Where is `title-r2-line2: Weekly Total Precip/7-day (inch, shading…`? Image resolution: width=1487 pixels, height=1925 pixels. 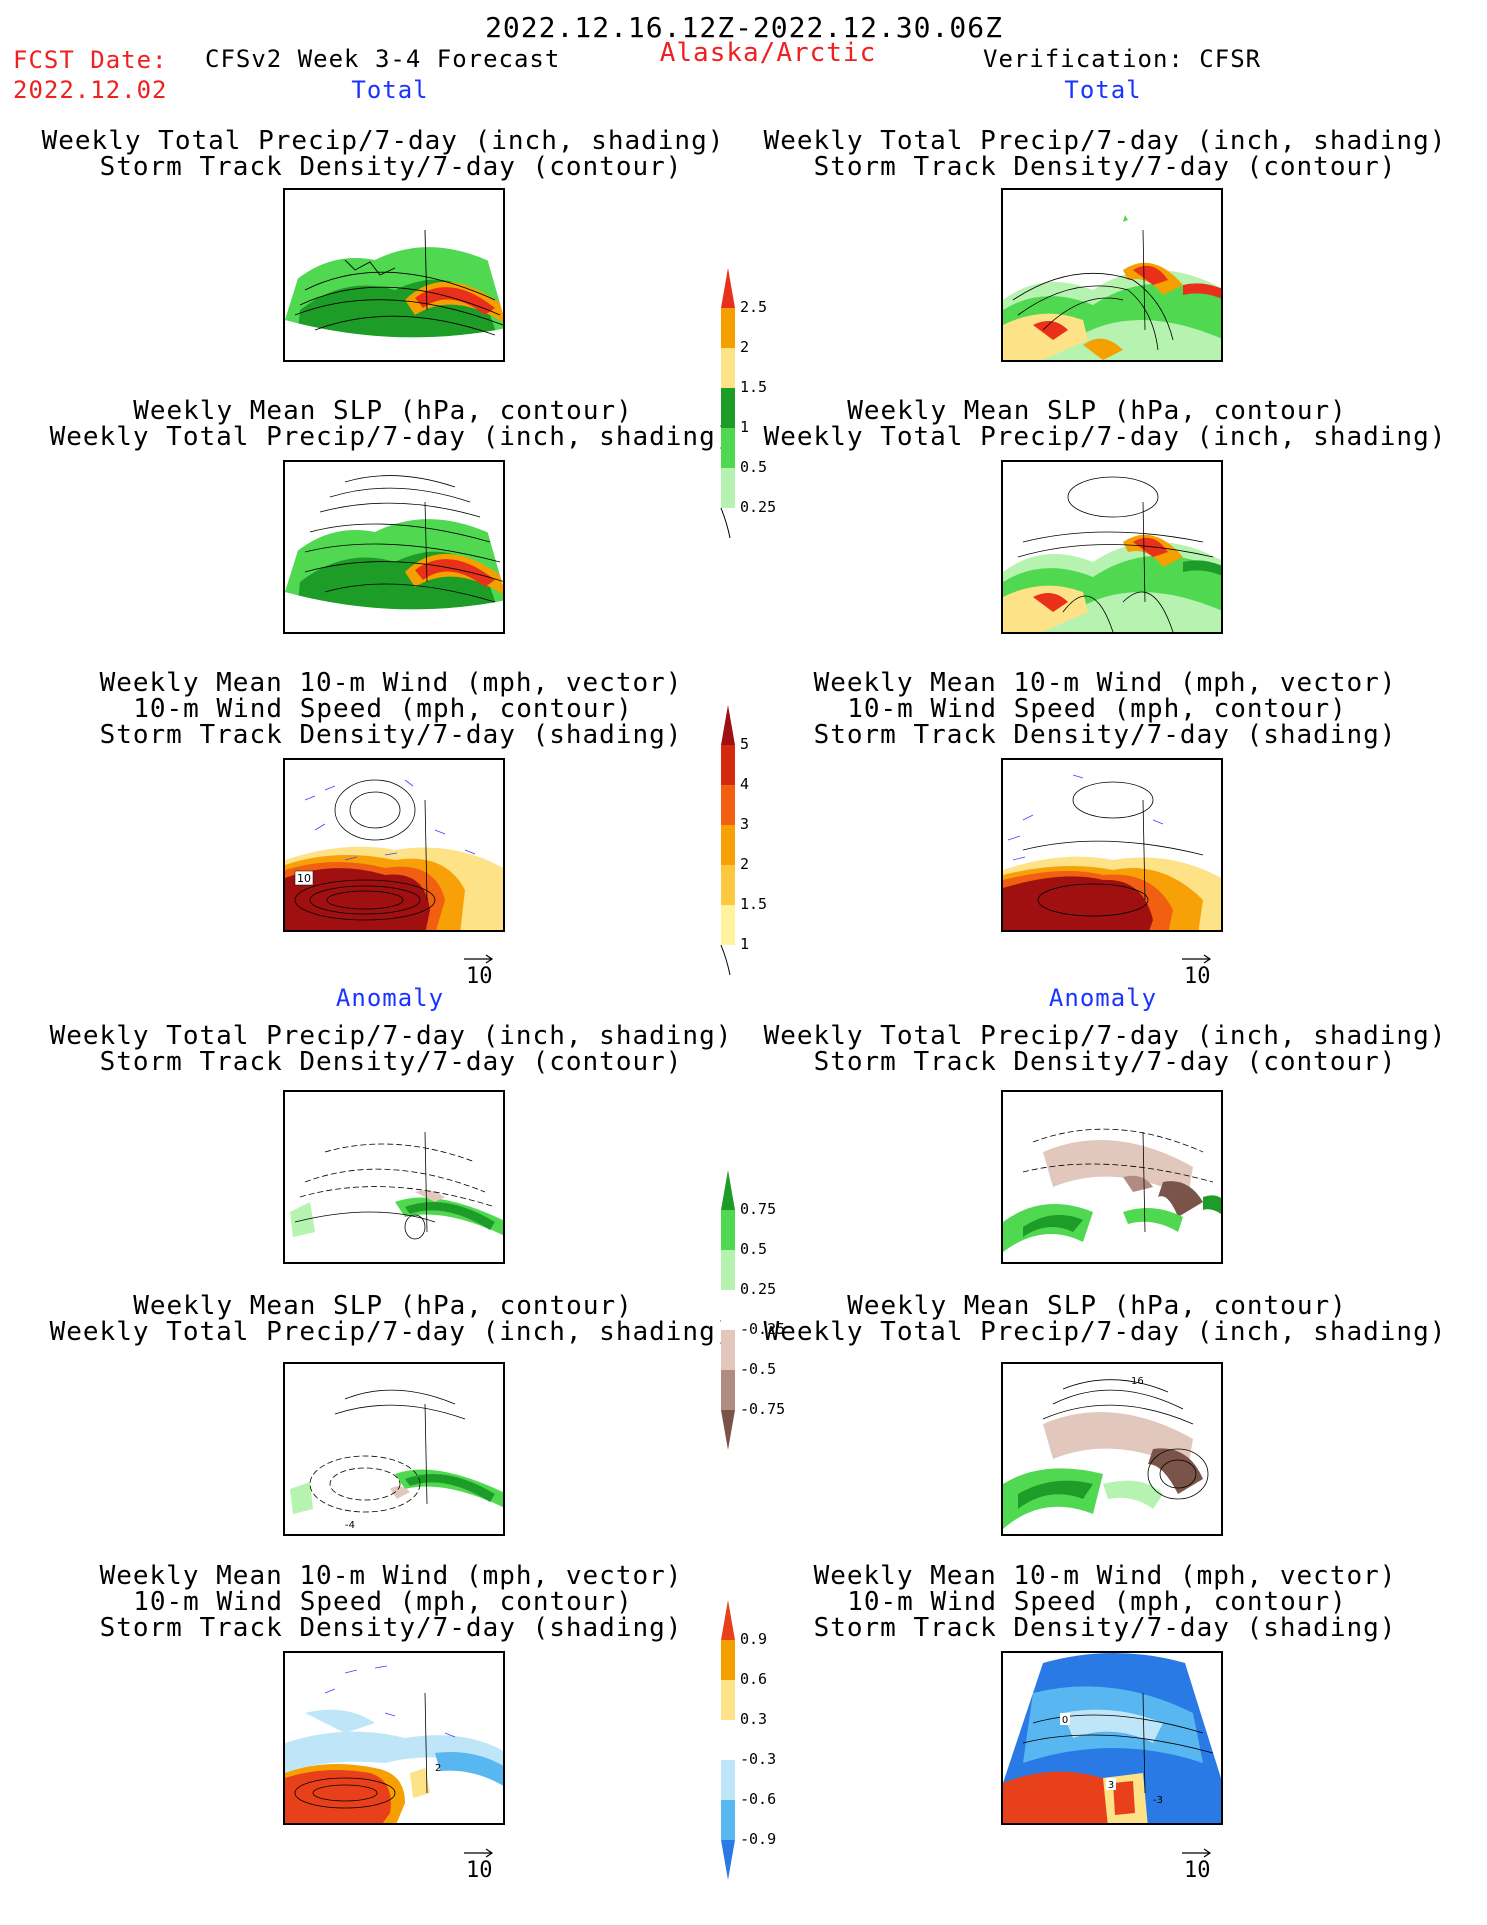 title-r2-line2: Weekly Total Precip/7-day (inch, shading… is located at coordinates (1105, 437).